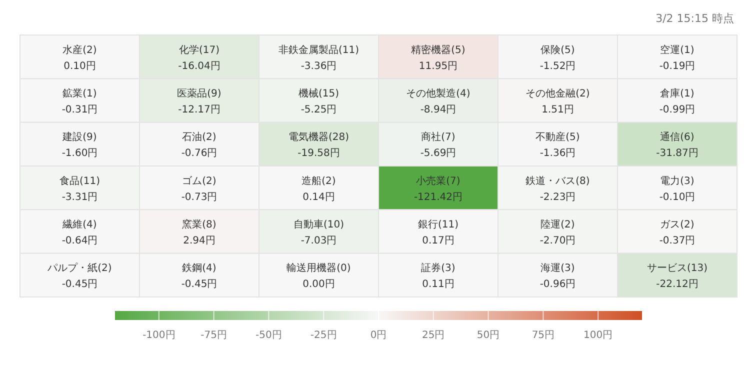 The height and width of the screenshot is (367, 750). What do you see at coordinates (323, 335) in the screenshot?
I see `color-bar-label: -25円` at bounding box center [323, 335].